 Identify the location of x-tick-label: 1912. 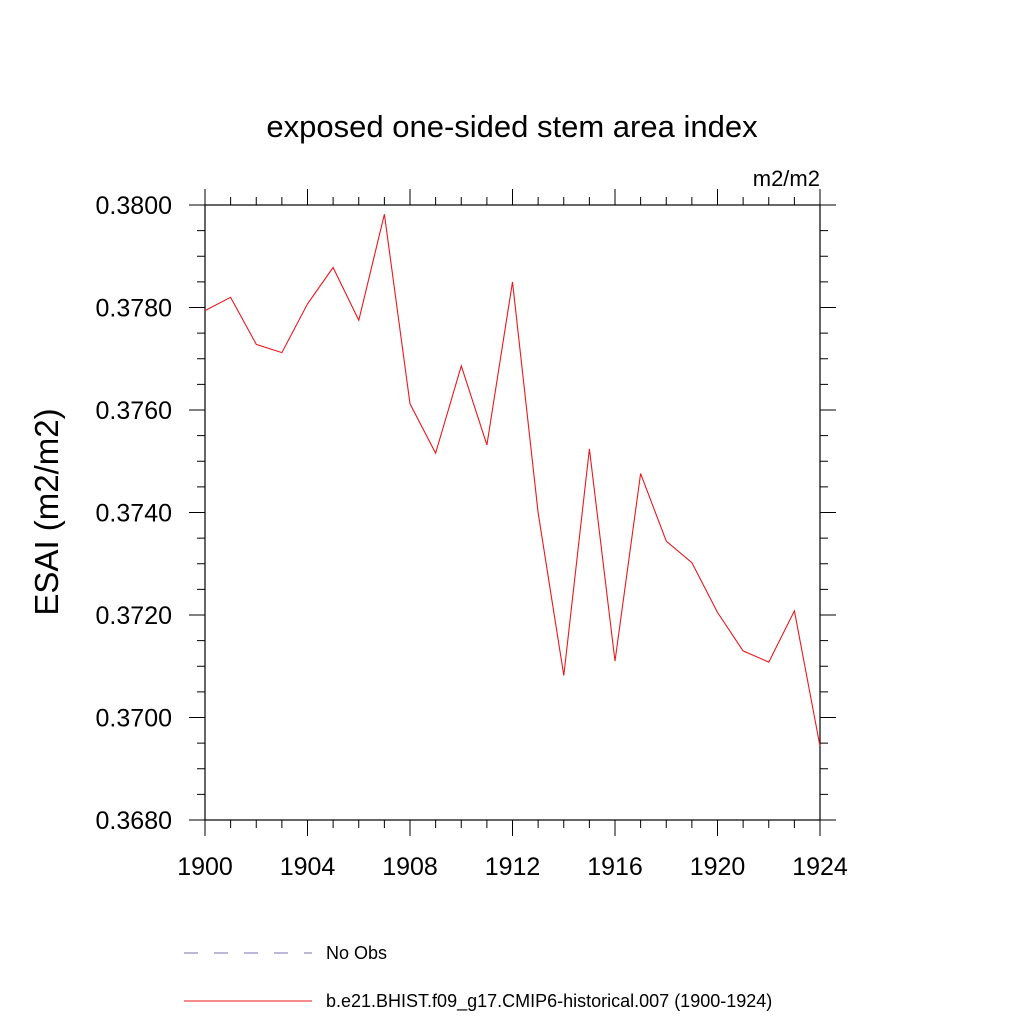
(513, 867).